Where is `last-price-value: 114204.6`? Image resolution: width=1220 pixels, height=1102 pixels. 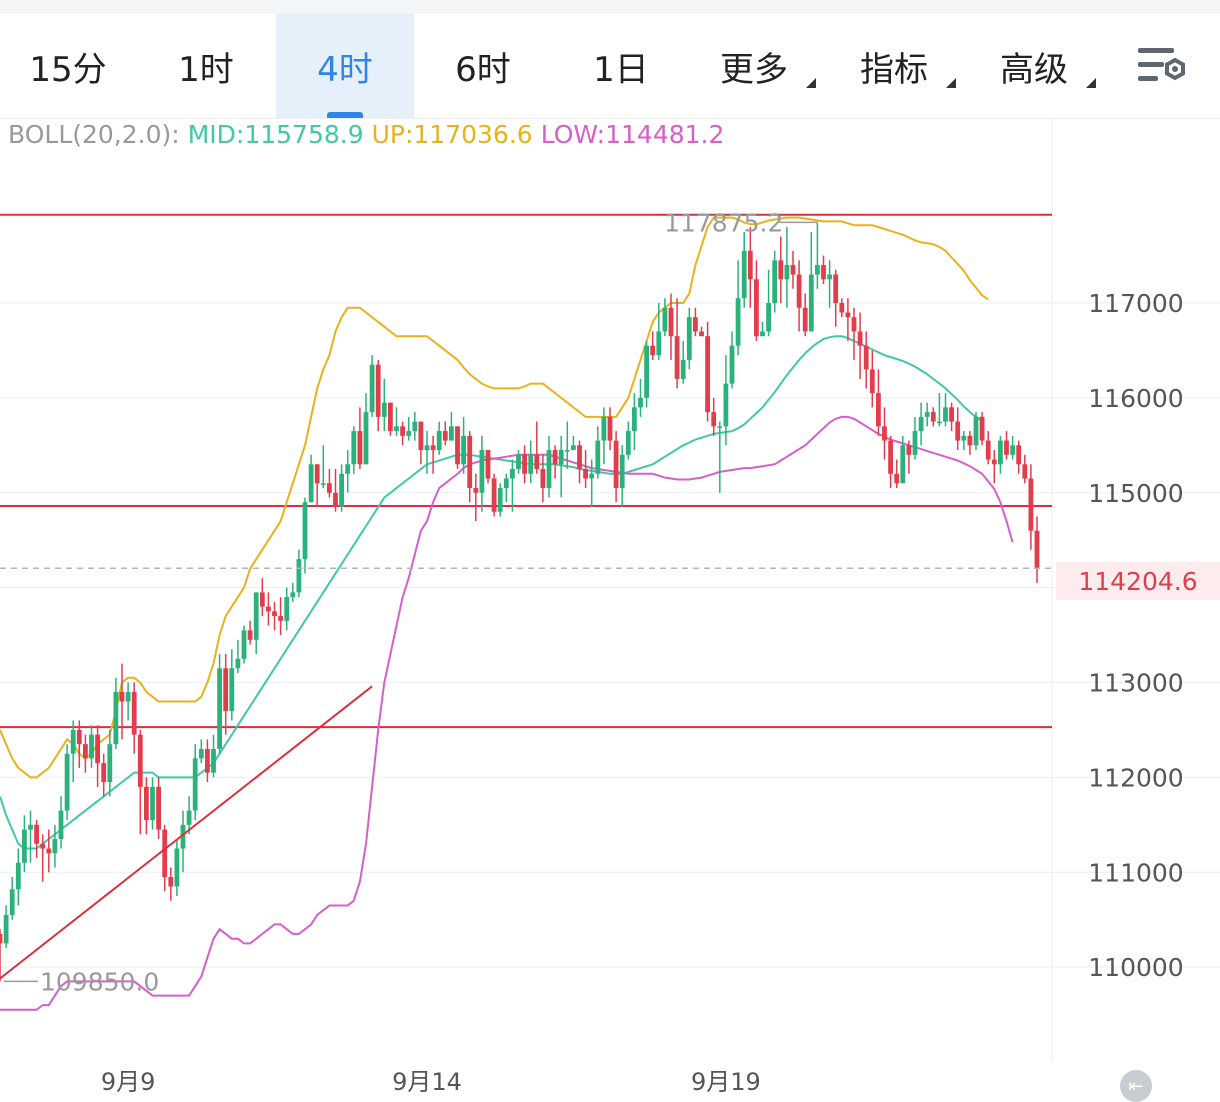
last-price-value: 114204.6 is located at coordinates (1138, 581).